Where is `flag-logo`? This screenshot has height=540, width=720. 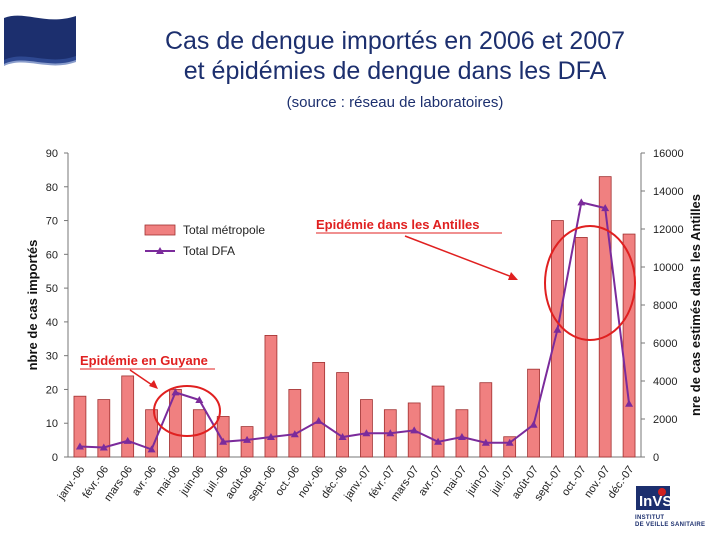 flag-logo is located at coordinates (40, 40).